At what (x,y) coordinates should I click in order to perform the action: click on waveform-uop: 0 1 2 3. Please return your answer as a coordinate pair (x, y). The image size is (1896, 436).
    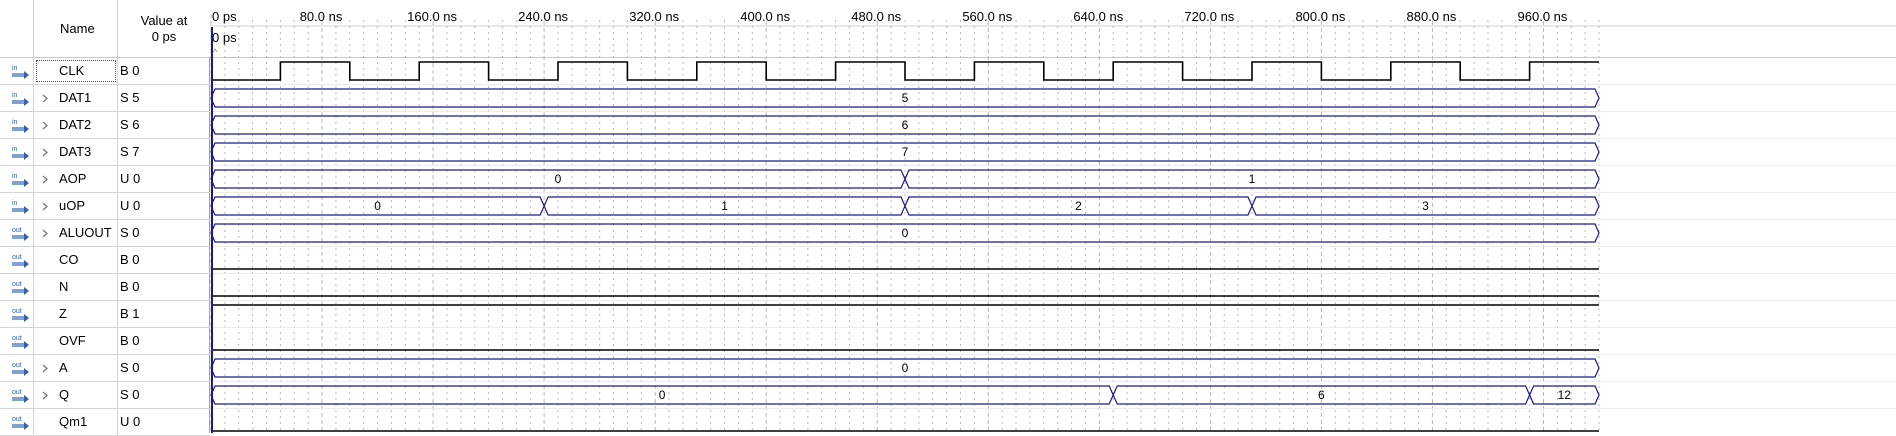
    Looking at the image, I should click on (905, 206).